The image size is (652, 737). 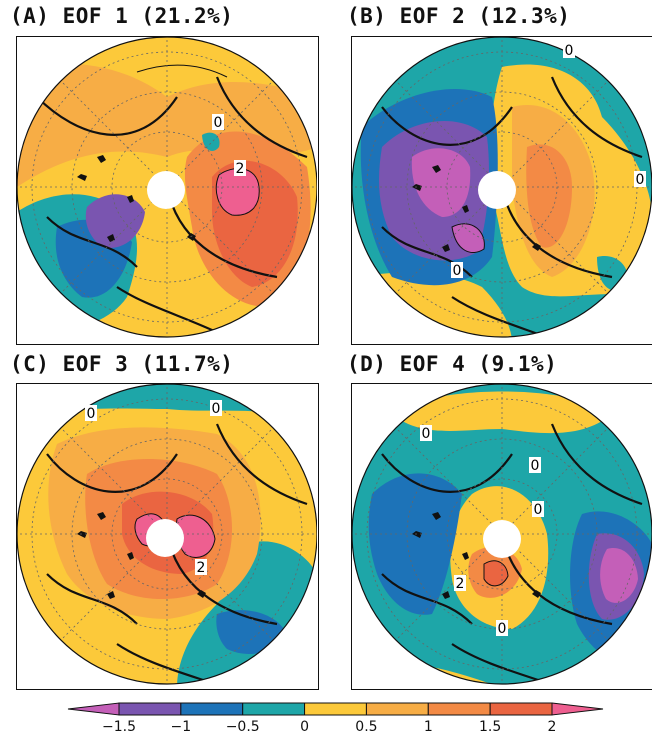 What do you see at coordinates (468, 238) in the screenshot?
I see `fill-b-neg15b` at bounding box center [468, 238].